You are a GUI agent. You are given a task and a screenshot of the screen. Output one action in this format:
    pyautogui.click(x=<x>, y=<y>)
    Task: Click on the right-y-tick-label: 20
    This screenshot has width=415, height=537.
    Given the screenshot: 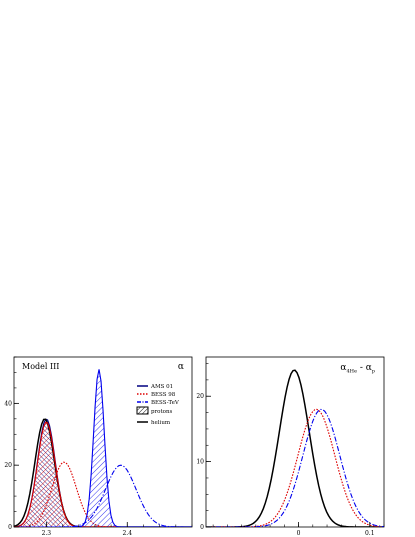 What is the action you would take?
    pyautogui.click(x=200, y=396)
    